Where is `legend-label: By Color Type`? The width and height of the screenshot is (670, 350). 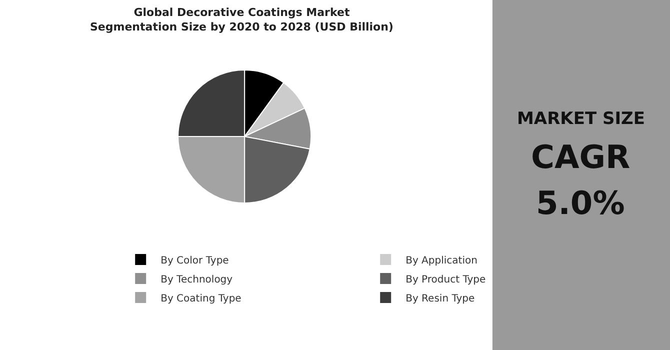 legend-label: By Color Type is located at coordinates (194, 260).